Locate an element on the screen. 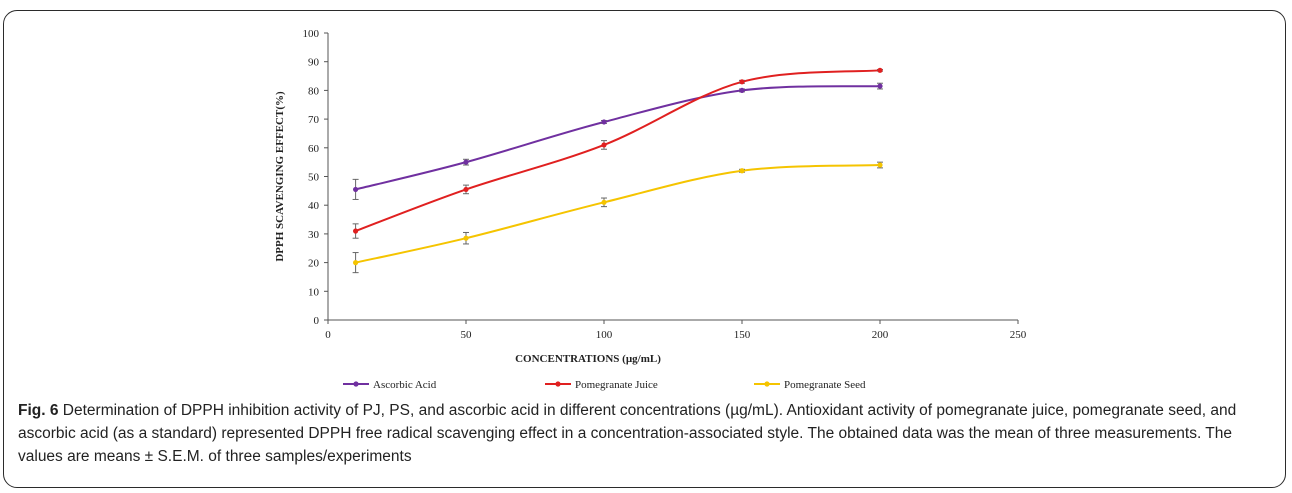 The image size is (1292, 493). legend-marker-pomegranate-juice is located at coordinates (558, 384).